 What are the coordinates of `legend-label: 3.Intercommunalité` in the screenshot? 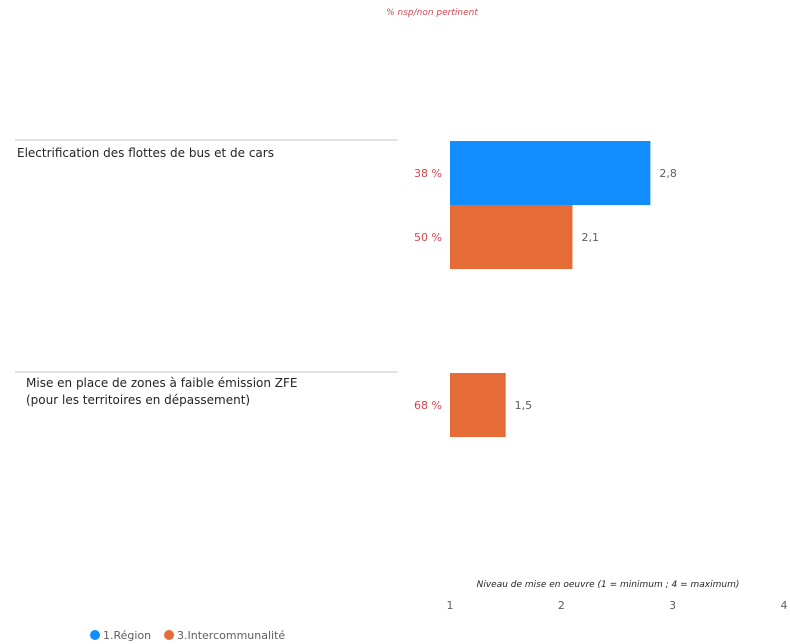 It's located at (231, 635).